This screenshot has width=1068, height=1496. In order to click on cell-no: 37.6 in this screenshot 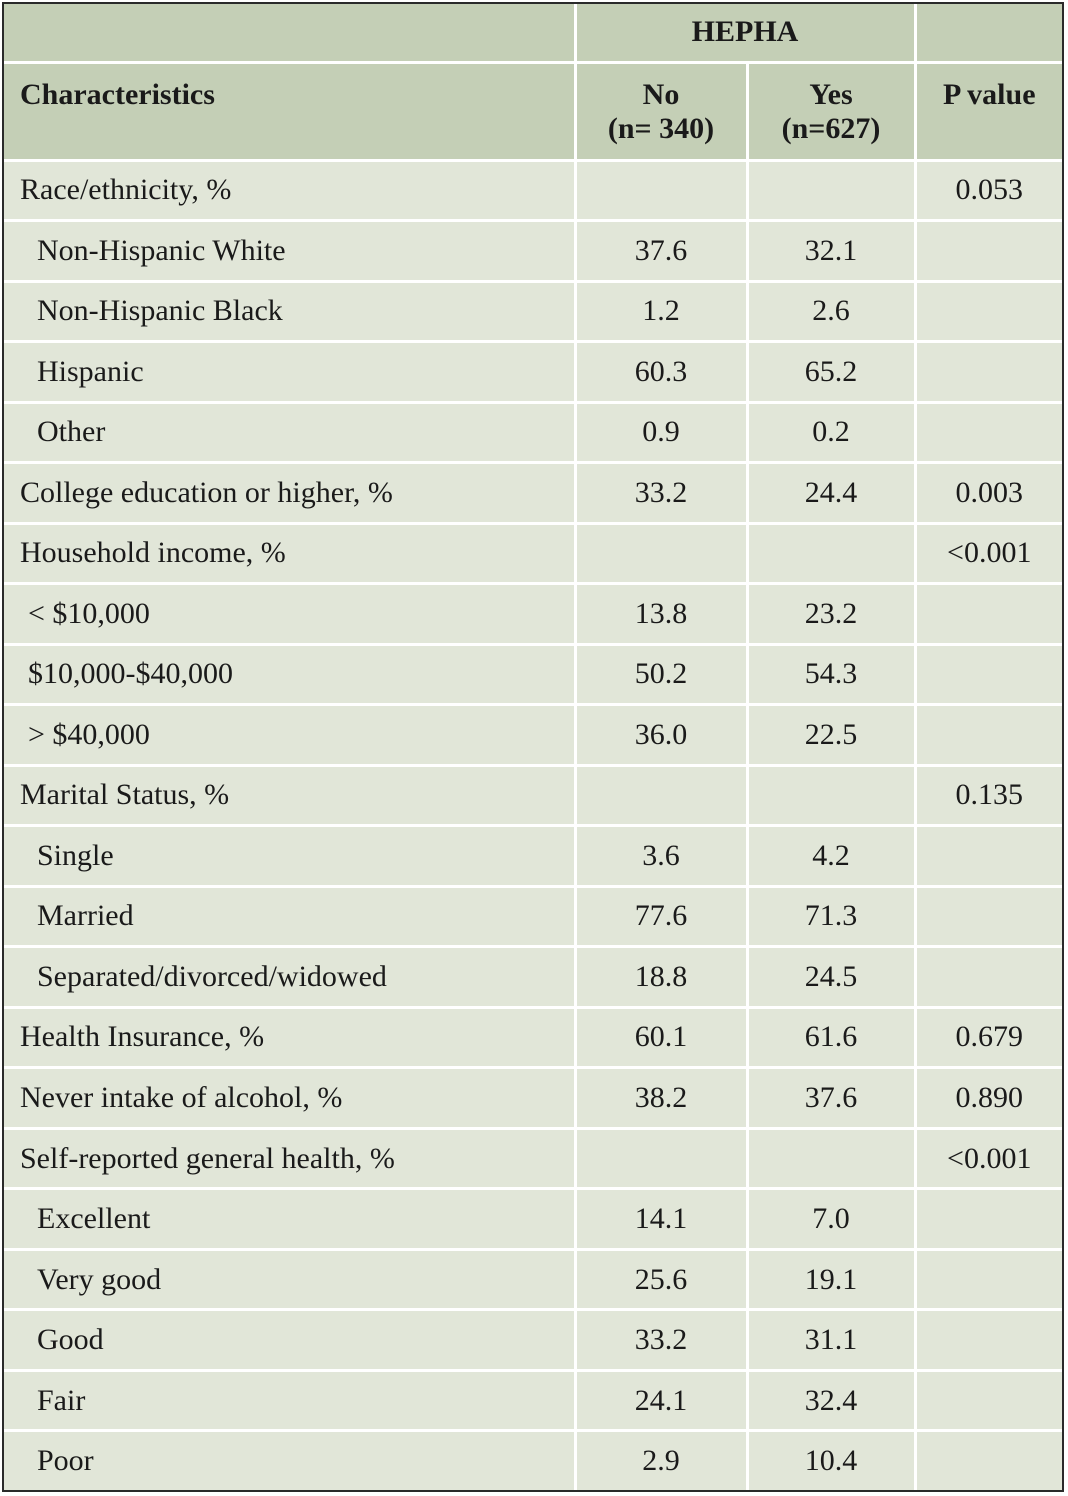, I will do `click(662, 251)`.